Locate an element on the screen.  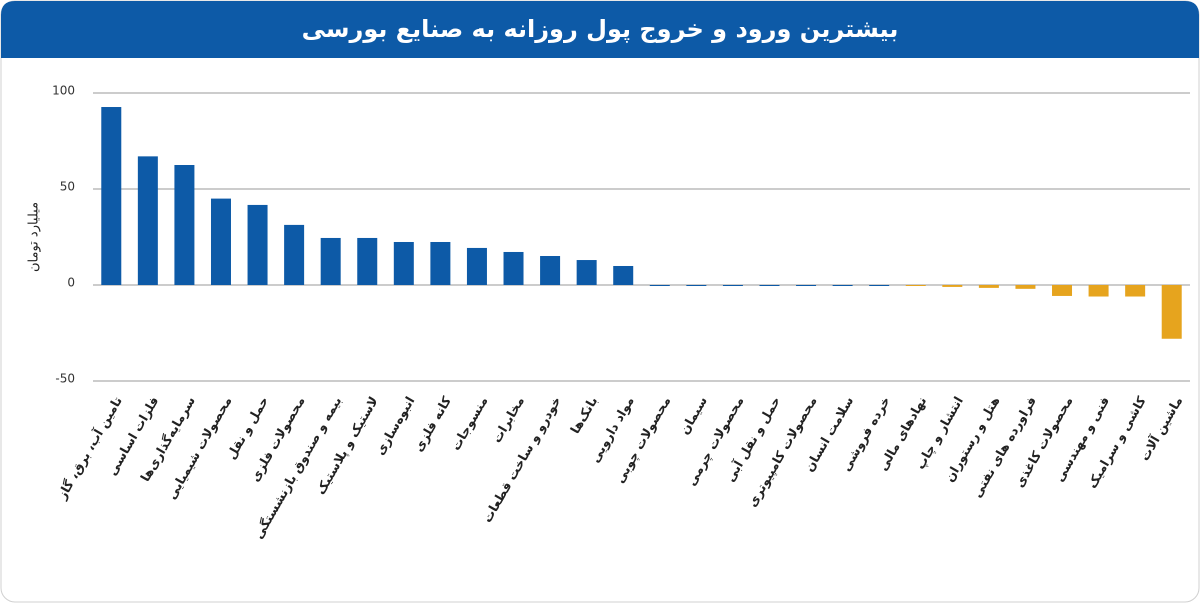
y-tick-label: -50 is located at coordinates (65, 379).